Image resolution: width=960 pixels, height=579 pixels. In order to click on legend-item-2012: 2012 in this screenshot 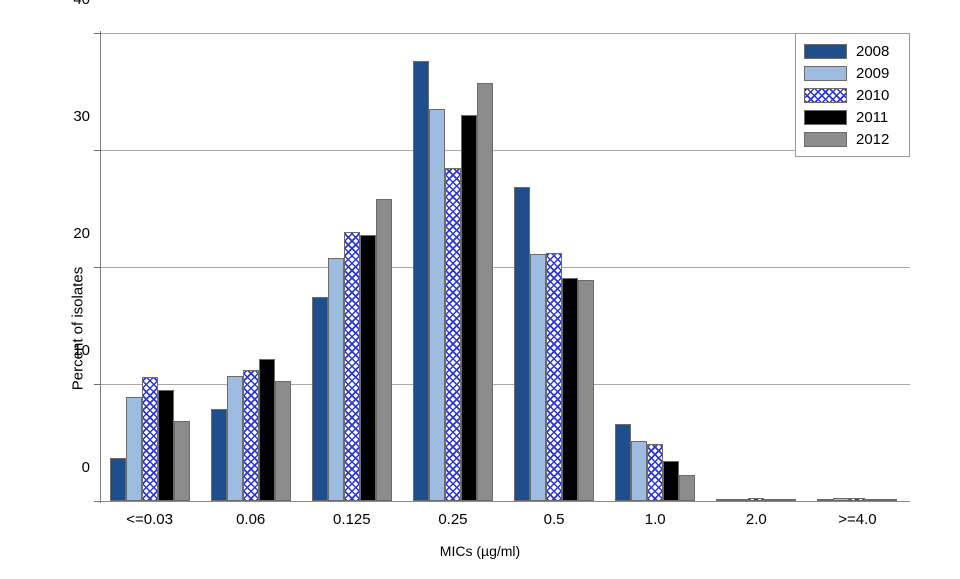, I will do `click(856, 139)`.